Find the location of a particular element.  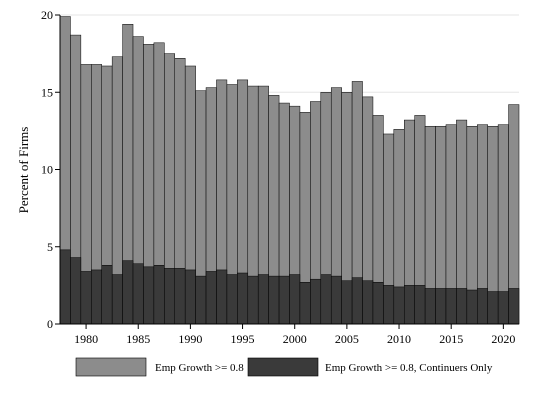

legend-label-continuers: Emp Growth >= 0.8, Continuers Only is located at coordinates (409, 368).